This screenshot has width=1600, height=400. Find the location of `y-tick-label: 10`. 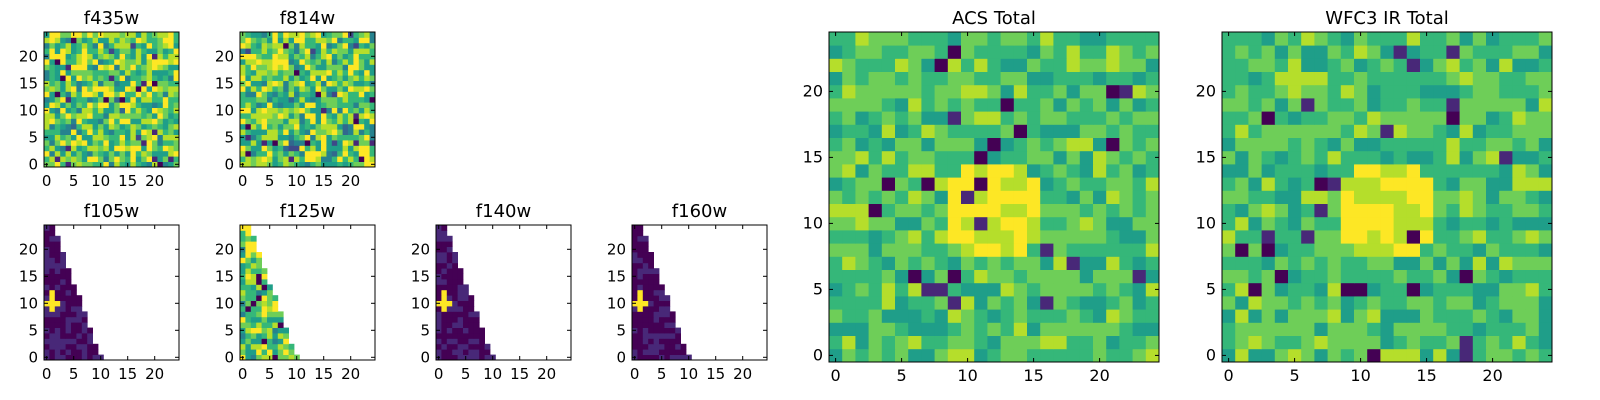

y-tick-label: 10 is located at coordinates (28, 303).